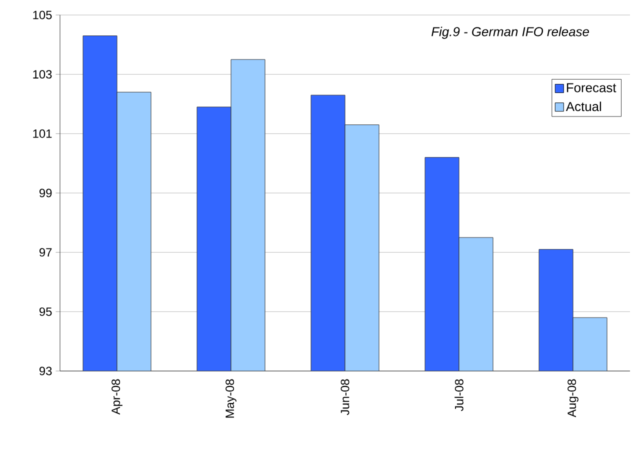 Image resolution: width=637 pixels, height=456 pixels. I want to click on x-tick-label: Apr-08, so click(117, 397).